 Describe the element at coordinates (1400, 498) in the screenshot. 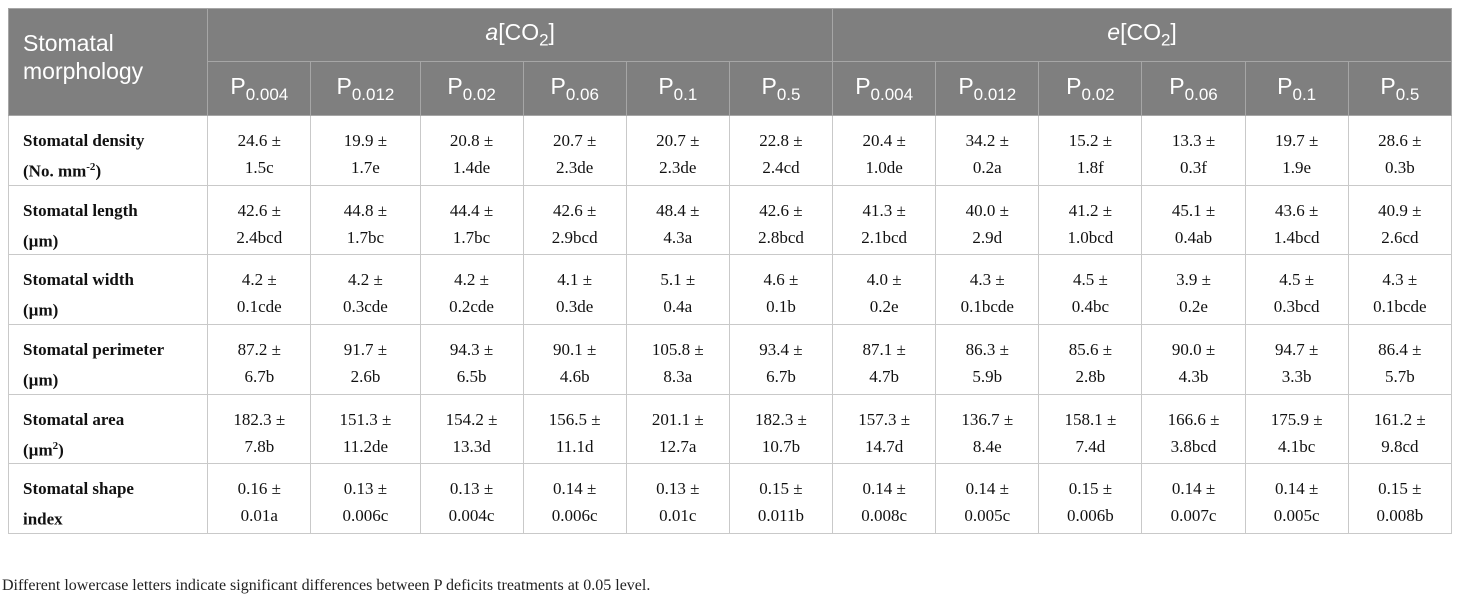

I see `table-cell: 0.15 ±0.008b` at that location.